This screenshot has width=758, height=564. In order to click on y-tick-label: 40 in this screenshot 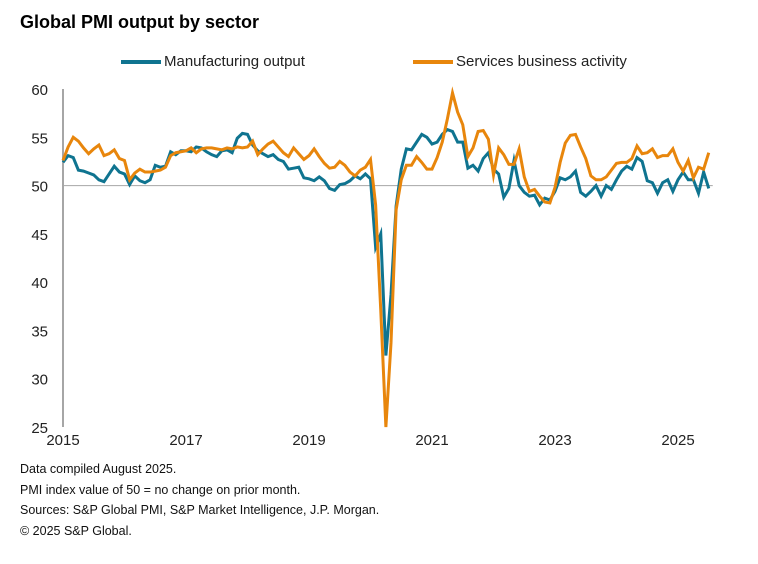, I will do `click(39, 283)`.